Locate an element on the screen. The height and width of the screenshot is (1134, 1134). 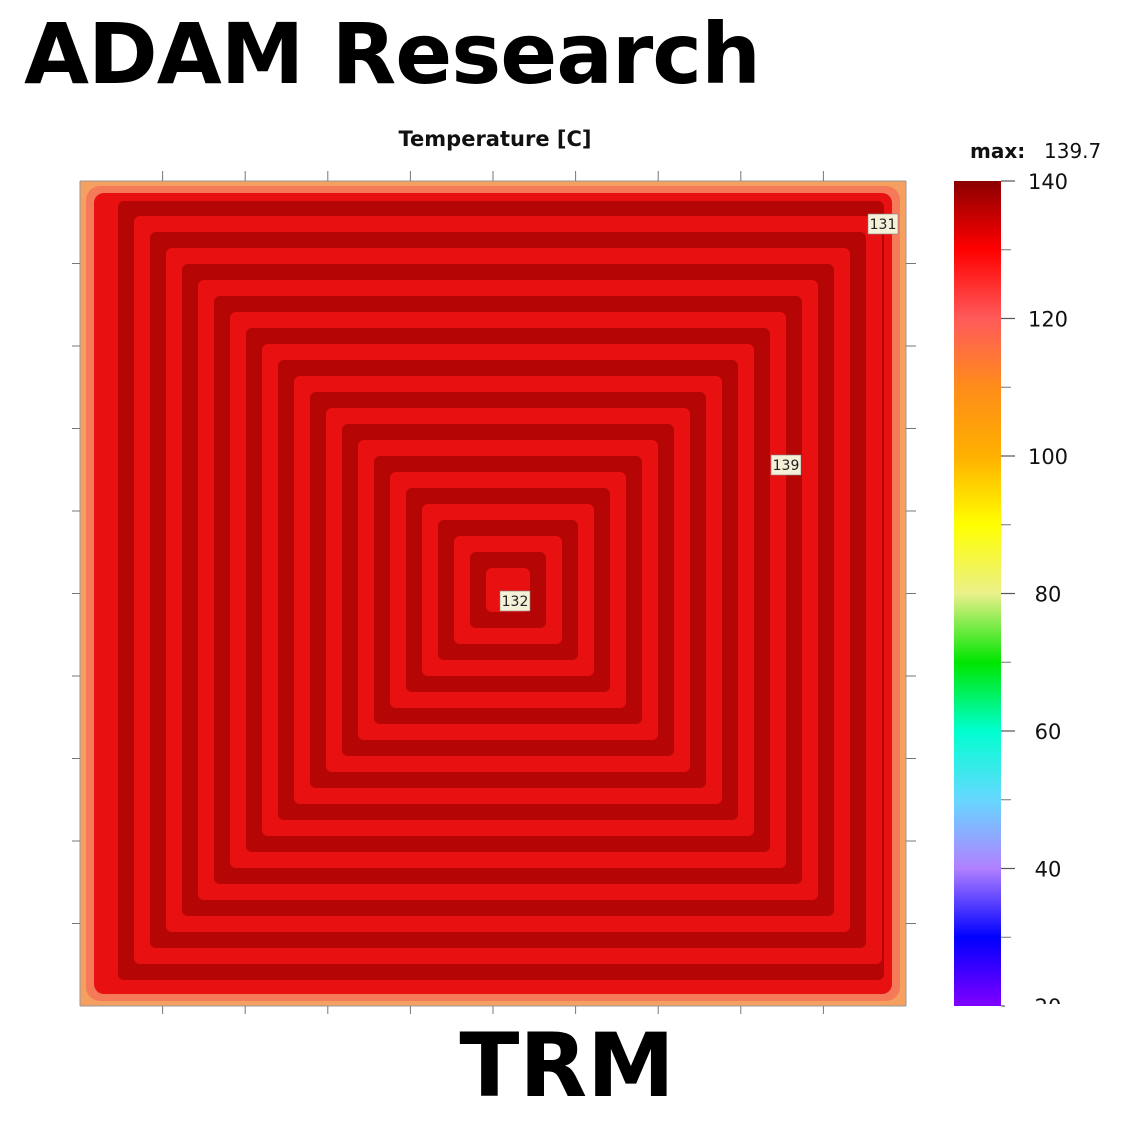
colorbar-label-clip is located at coordinates (1055, 1019).